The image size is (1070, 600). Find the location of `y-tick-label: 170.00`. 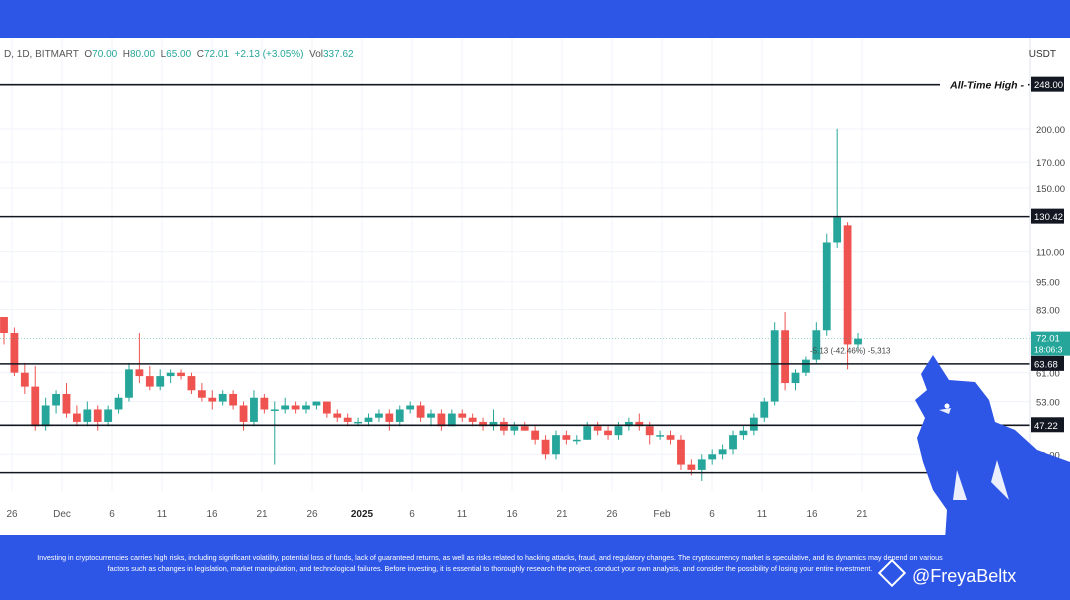

y-tick-label: 170.00 is located at coordinates (1050, 163).